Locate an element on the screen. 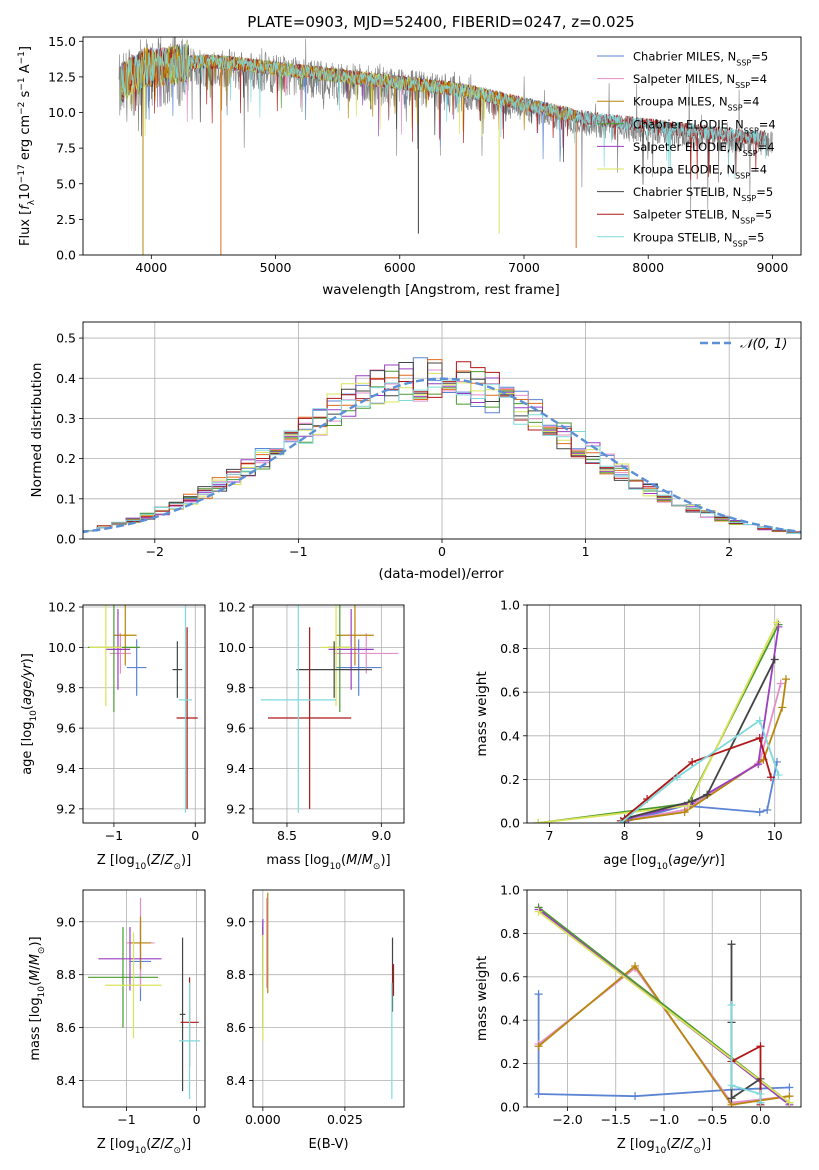 The height and width of the screenshot is (1170, 819). x-tick-label: −2 is located at coordinates (155, 551).